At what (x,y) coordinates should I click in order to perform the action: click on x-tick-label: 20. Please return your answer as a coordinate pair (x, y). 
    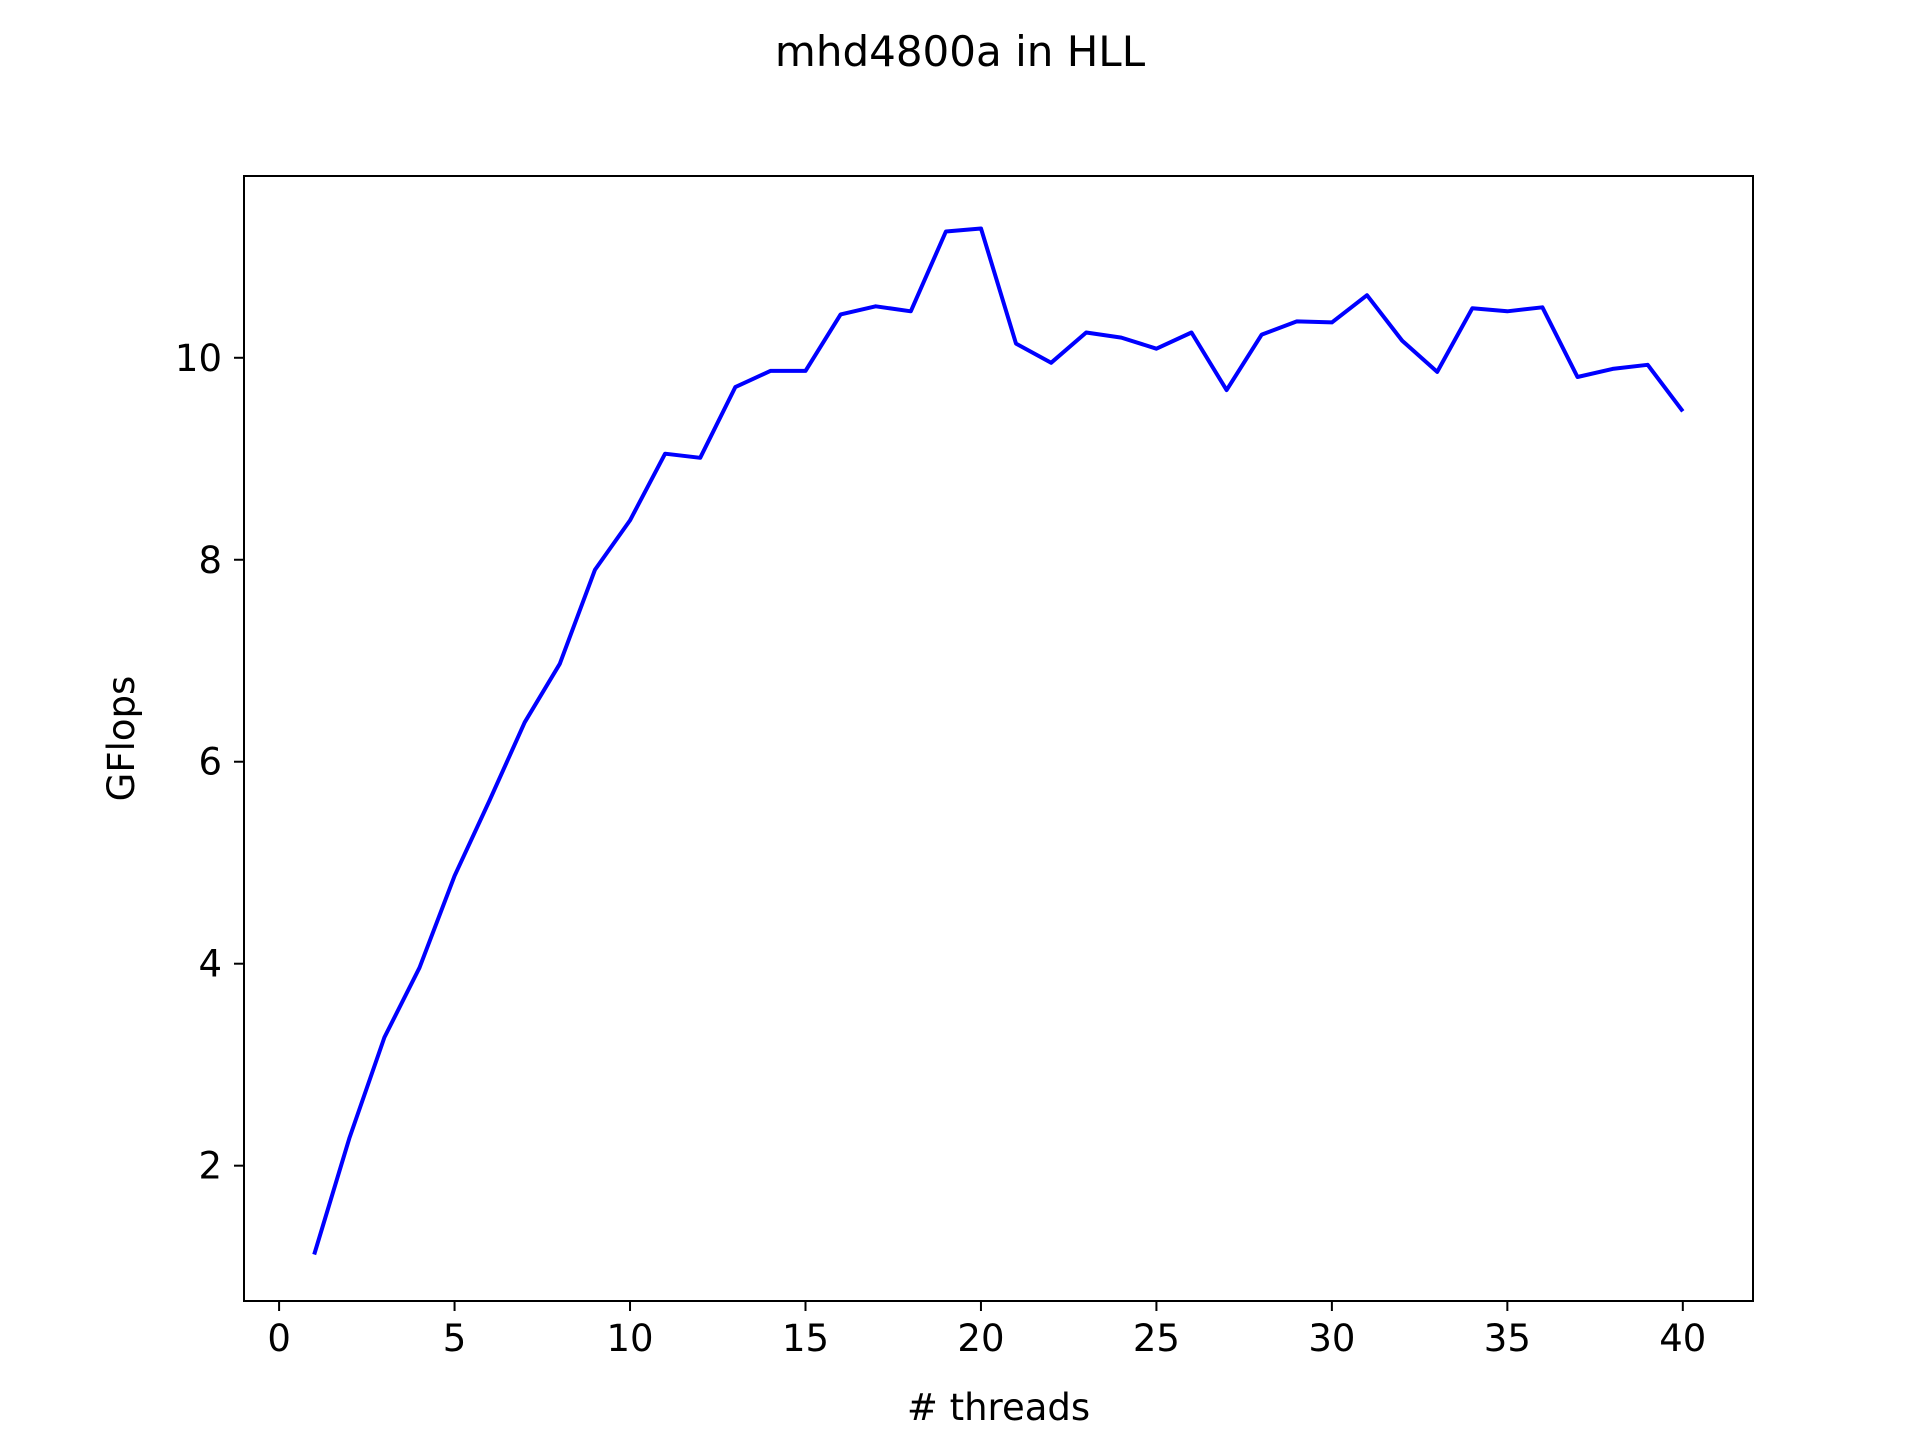
    Looking at the image, I should click on (980, 1338).